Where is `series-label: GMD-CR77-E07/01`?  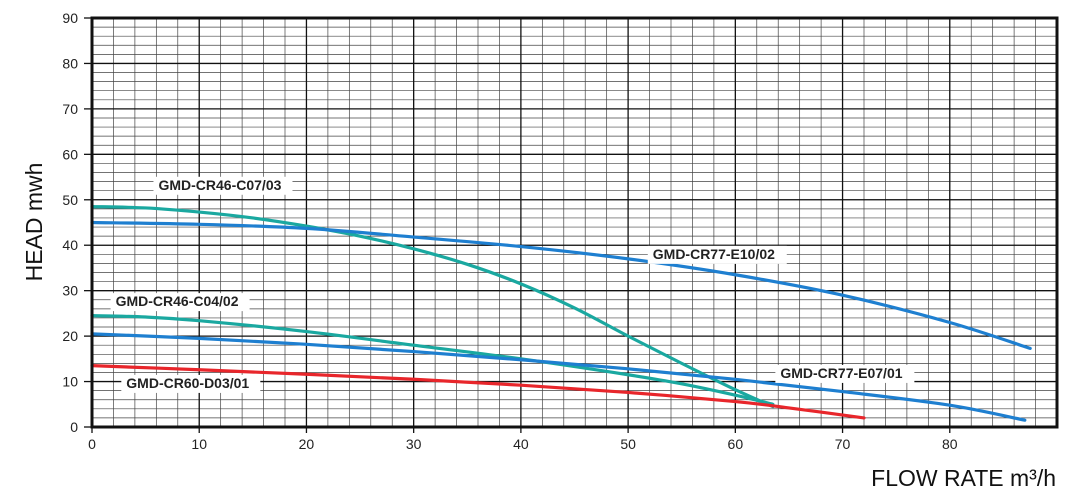 series-label: GMD-CR77-E07/01 is located at coordinates (841, 373).